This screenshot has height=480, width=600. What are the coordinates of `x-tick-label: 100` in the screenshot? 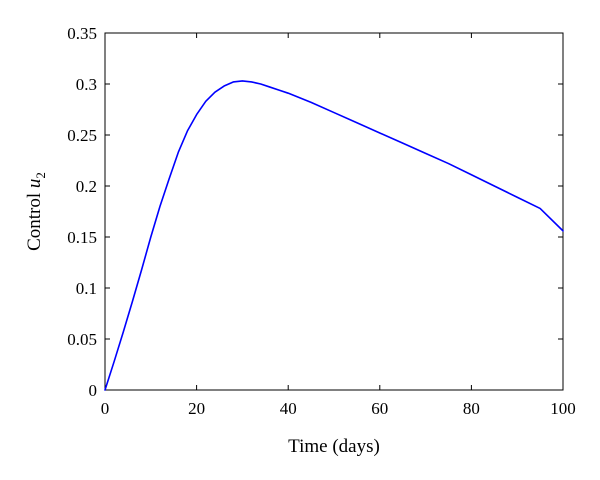 It's located at (563, 408).